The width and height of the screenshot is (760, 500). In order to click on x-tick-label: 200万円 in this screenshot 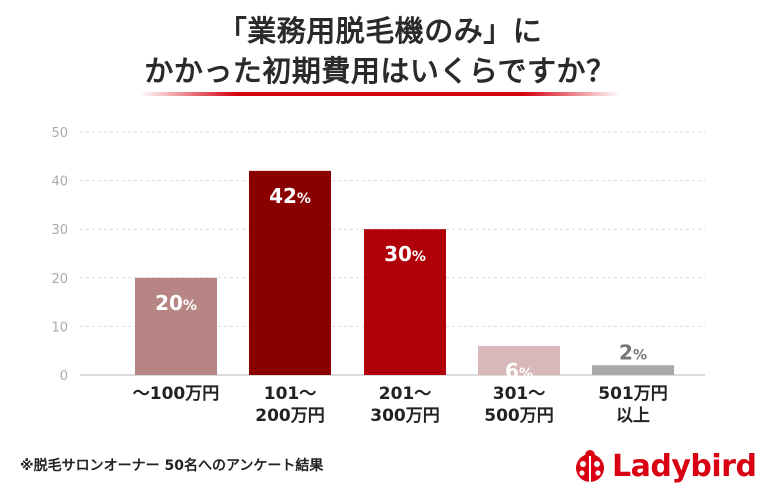, I will do `click(290, 416)`.